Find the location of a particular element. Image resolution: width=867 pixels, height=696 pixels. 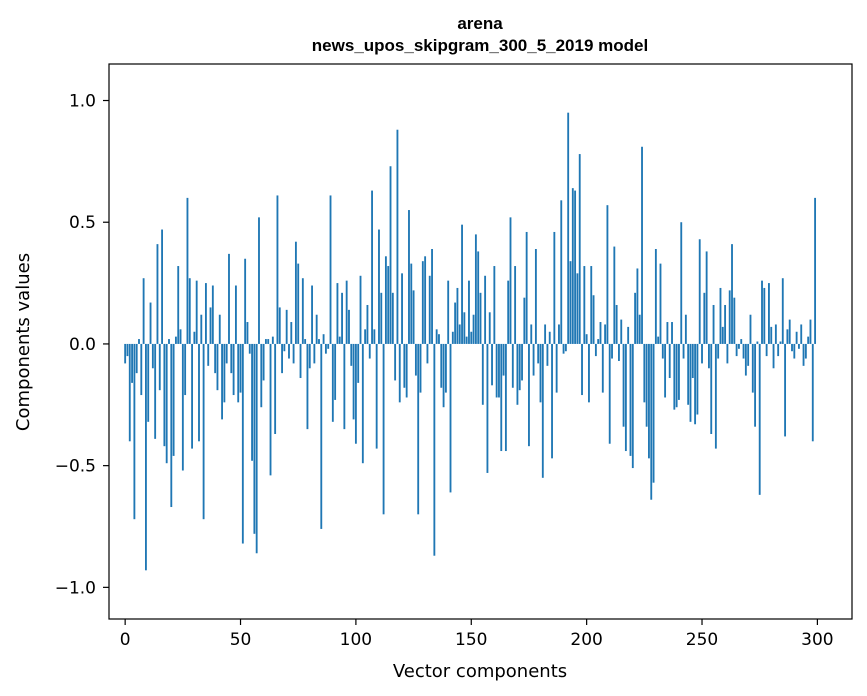

y-axis-label: Components values is located at coordinates (23, 342).